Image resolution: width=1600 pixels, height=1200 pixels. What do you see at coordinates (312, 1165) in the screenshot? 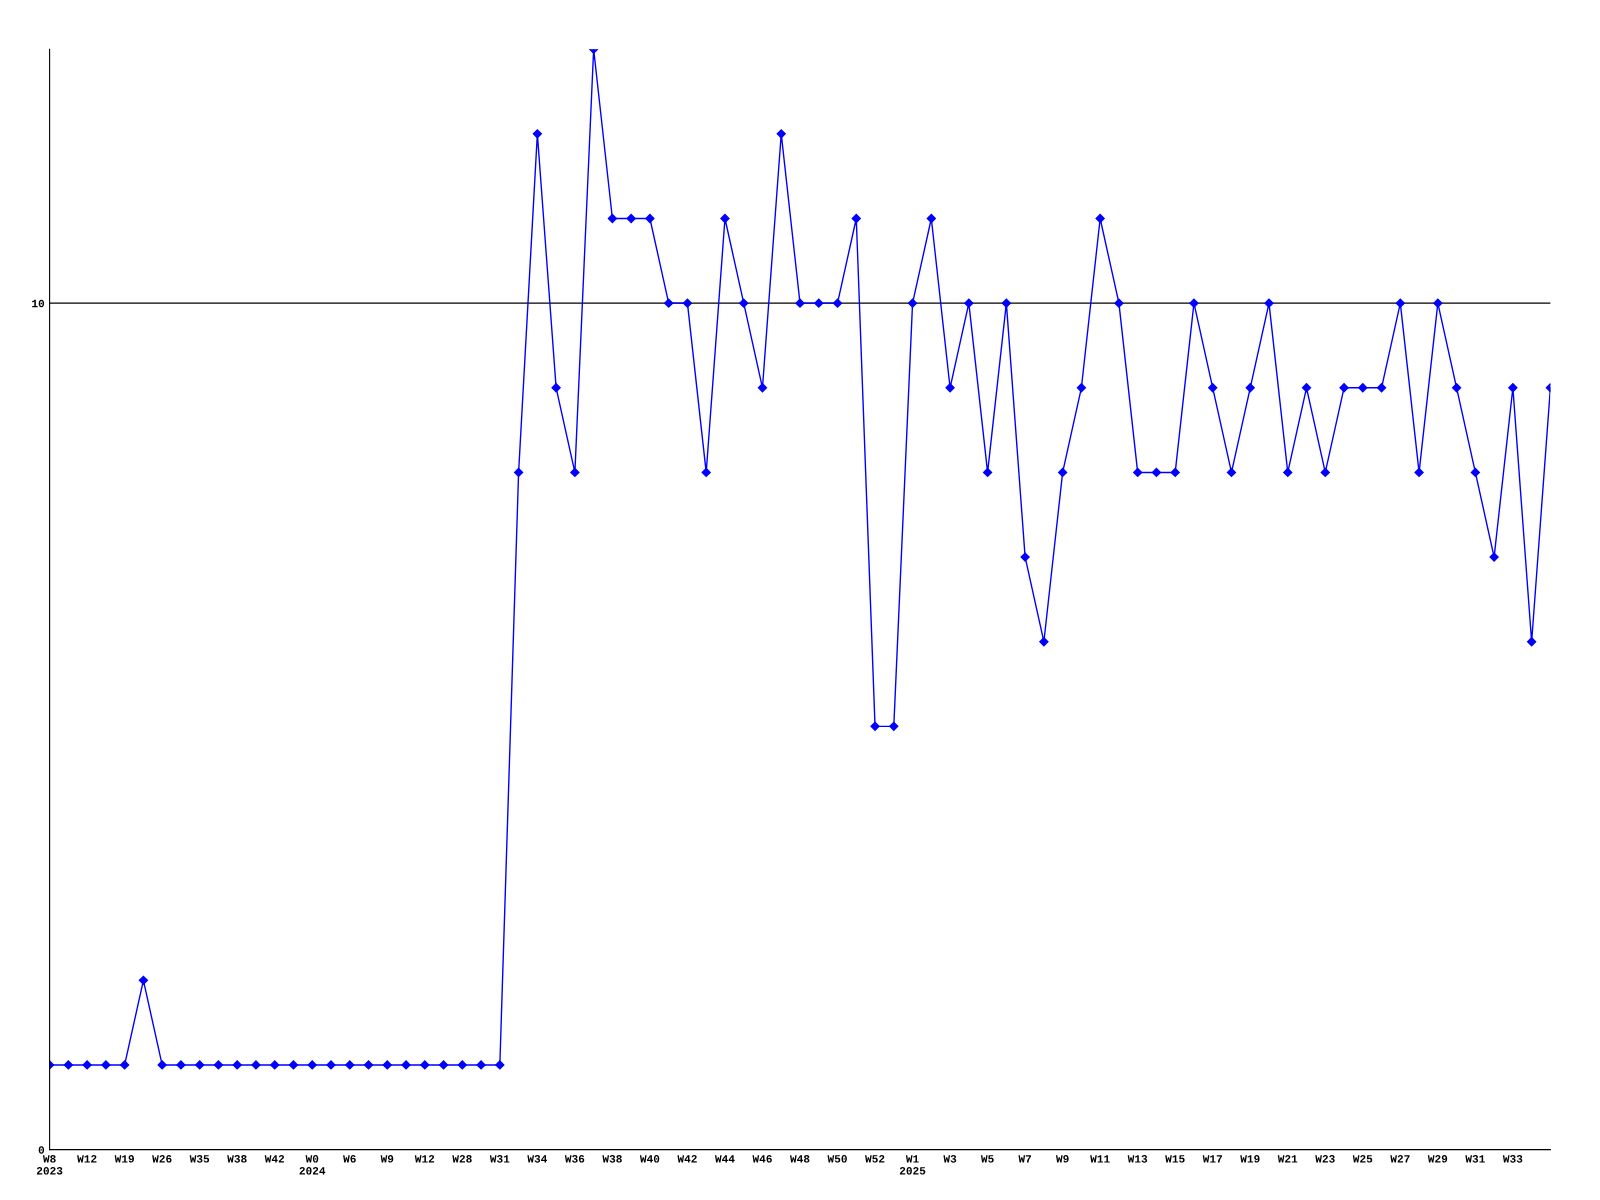
I see `x-tick-label: W0 2024` at bounding box center [312, 1165].